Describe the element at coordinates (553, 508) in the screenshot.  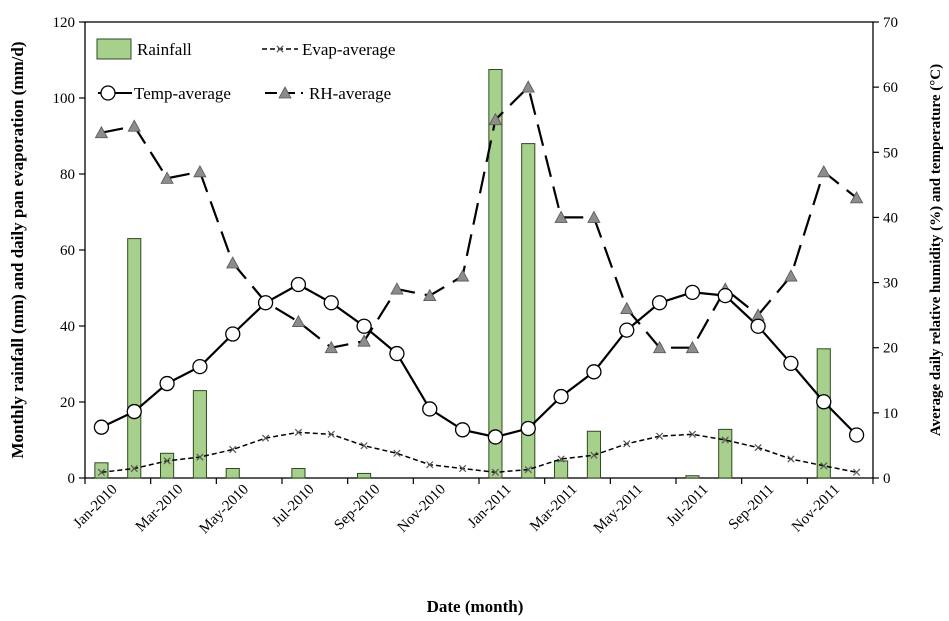
I see `x-tick-label: Mar-2011` at that location.